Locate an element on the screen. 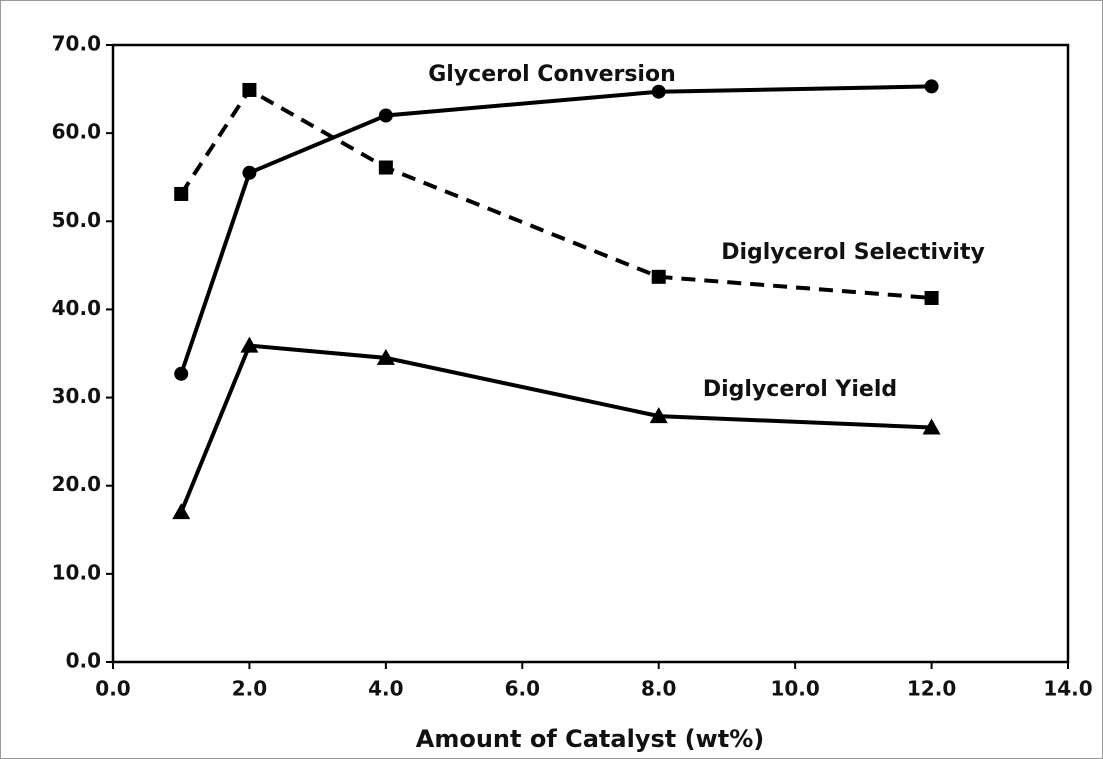 This screenshot has width=1103, height=759. y-tick-label: 20.0 is located at coordinates (76, 484).